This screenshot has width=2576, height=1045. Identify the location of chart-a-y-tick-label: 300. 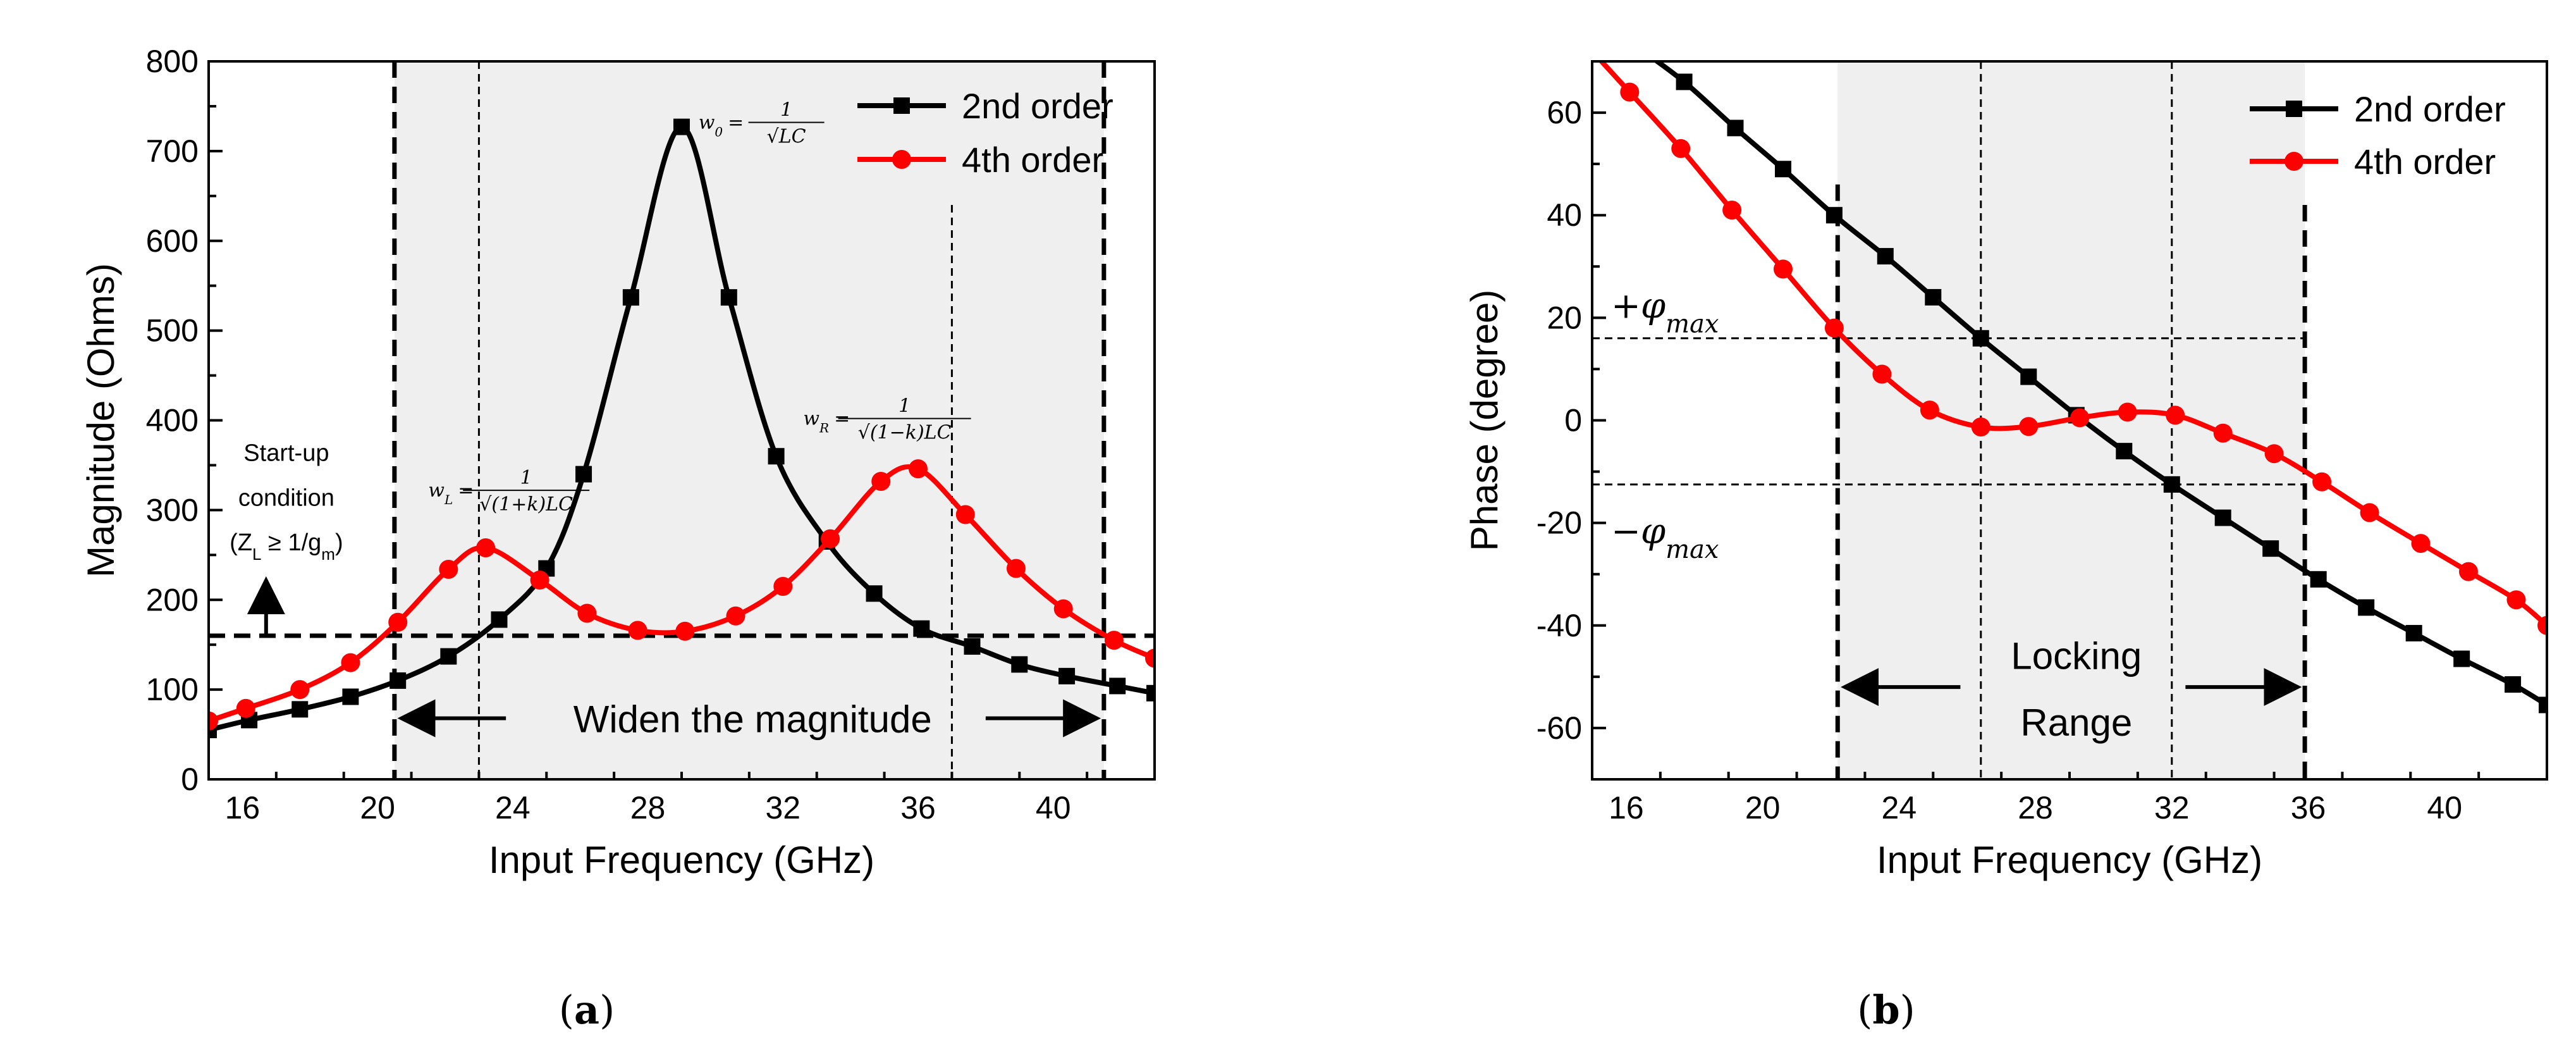
(172, 510).